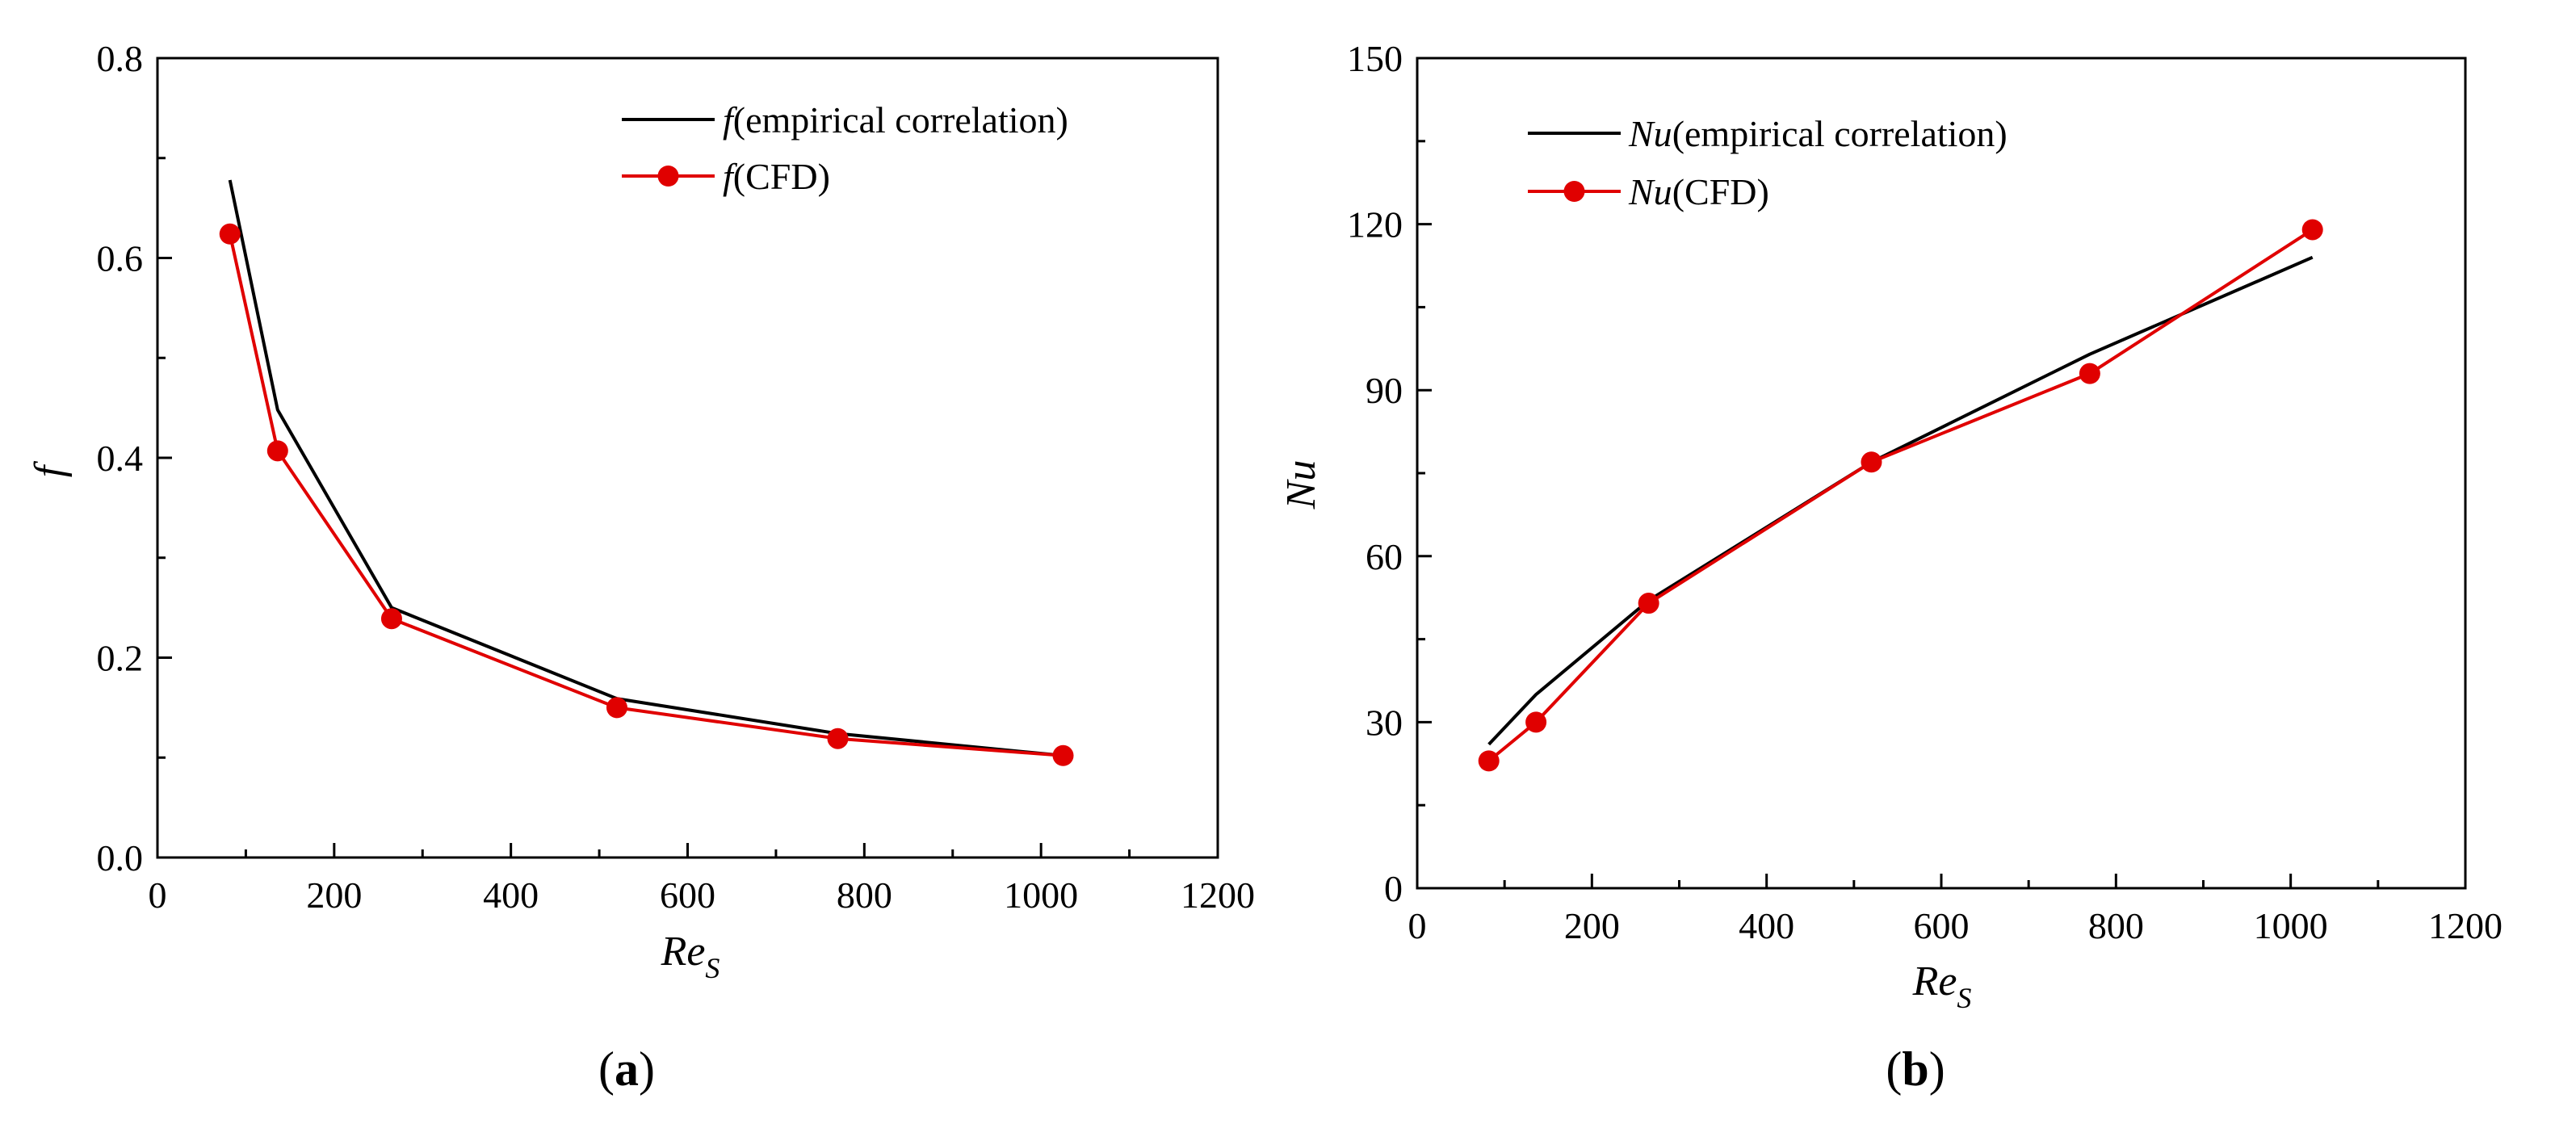  Describe the element at coordinates (1384, 390) in the screenshot. I see `y-tick-label: 90` at that location.